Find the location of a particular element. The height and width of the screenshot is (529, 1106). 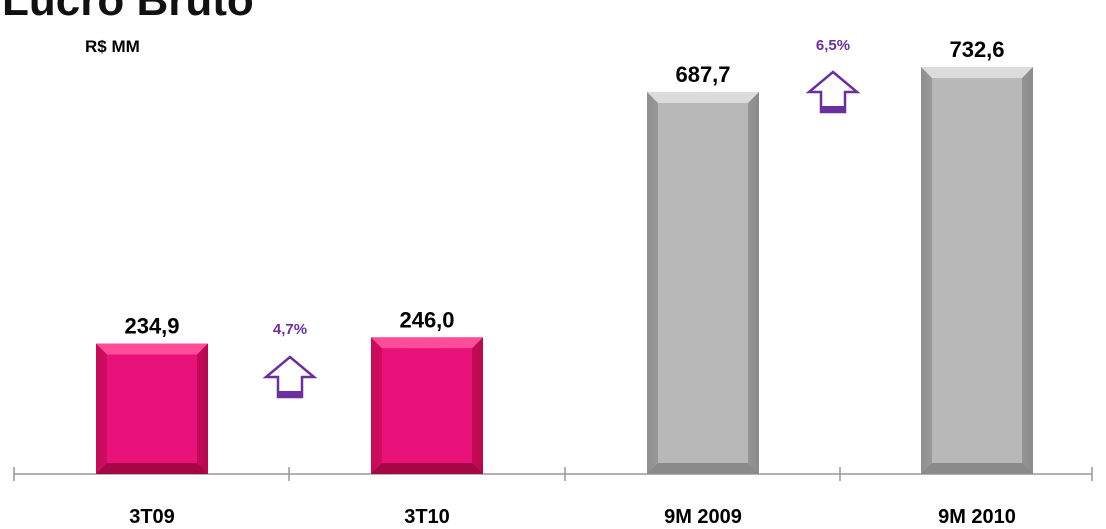

bar-3t10 is located at coordinates (427, 405).